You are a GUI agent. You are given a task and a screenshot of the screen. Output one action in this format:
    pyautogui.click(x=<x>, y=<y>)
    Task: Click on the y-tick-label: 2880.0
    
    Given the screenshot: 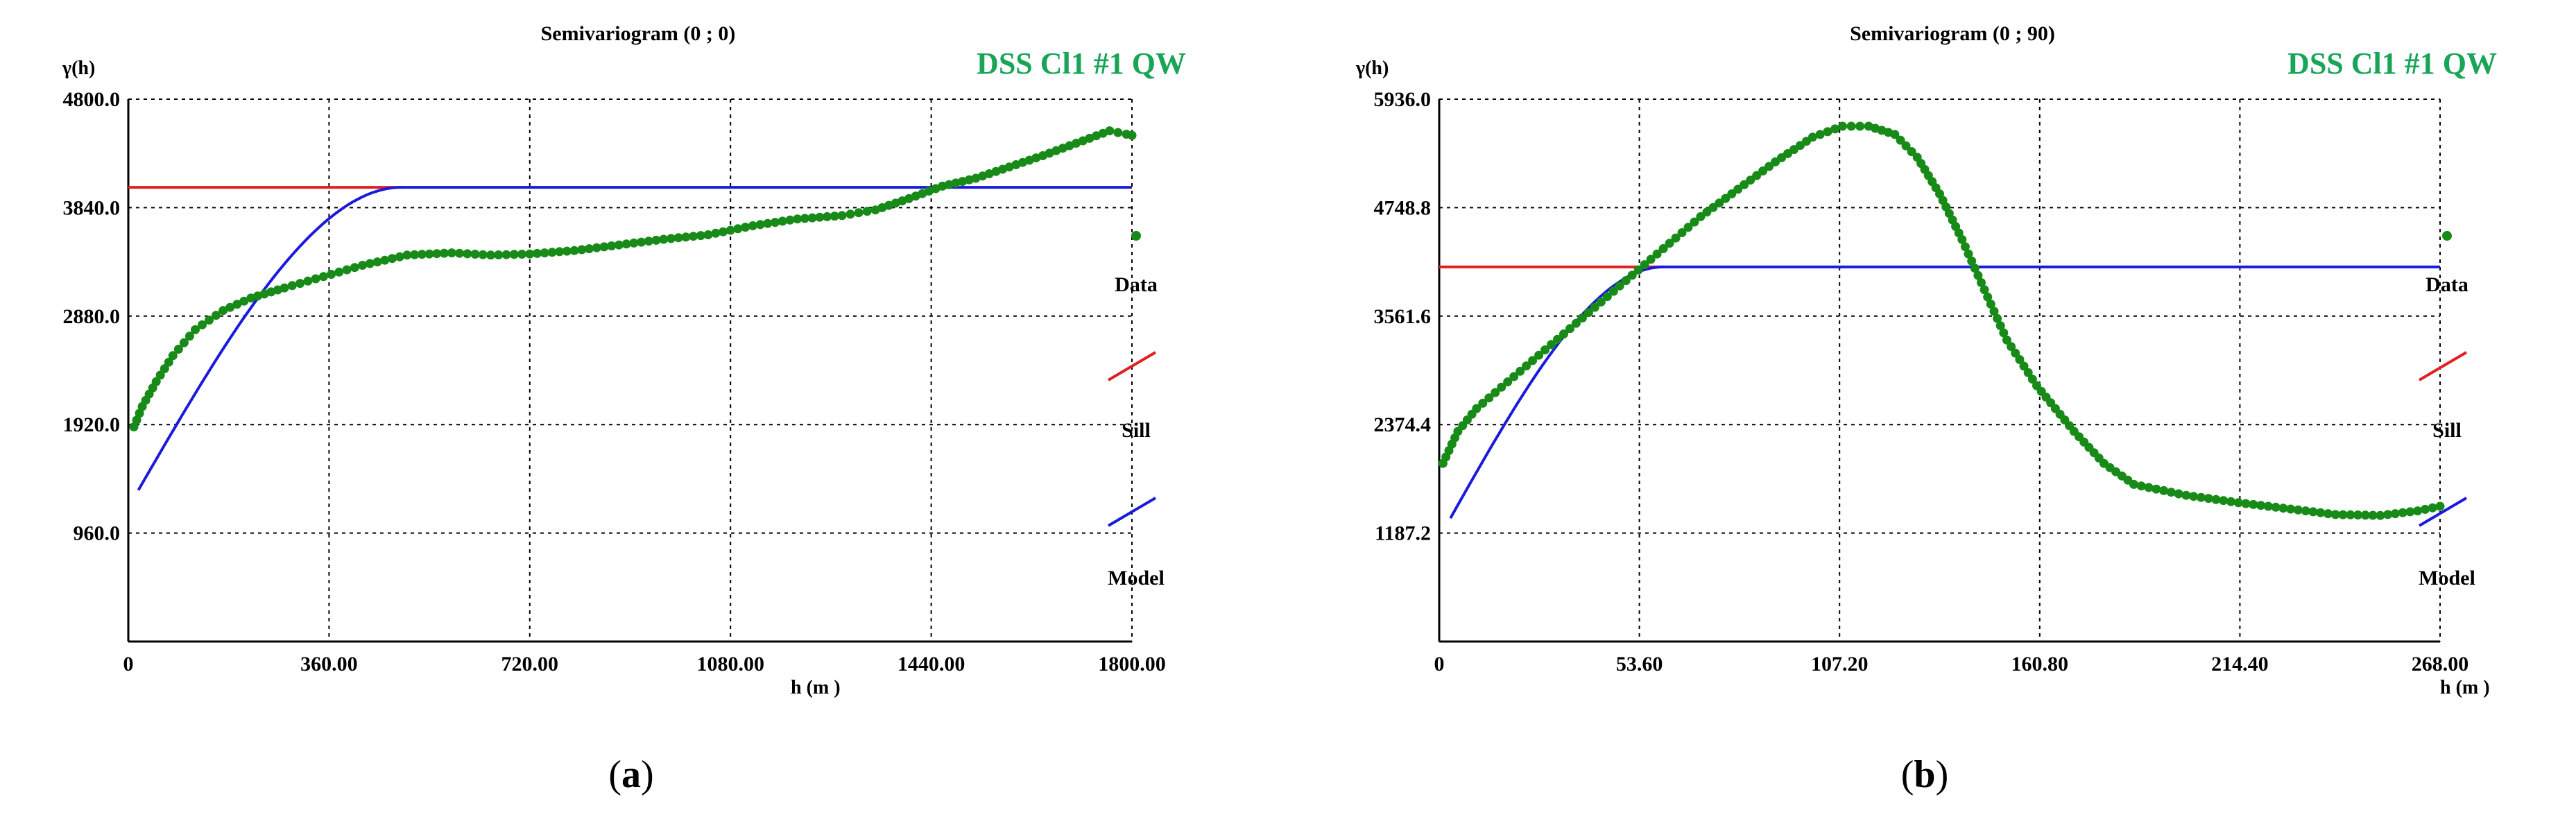 What is the action you would take?
    pyautogui.click(x=92, y=316)
    